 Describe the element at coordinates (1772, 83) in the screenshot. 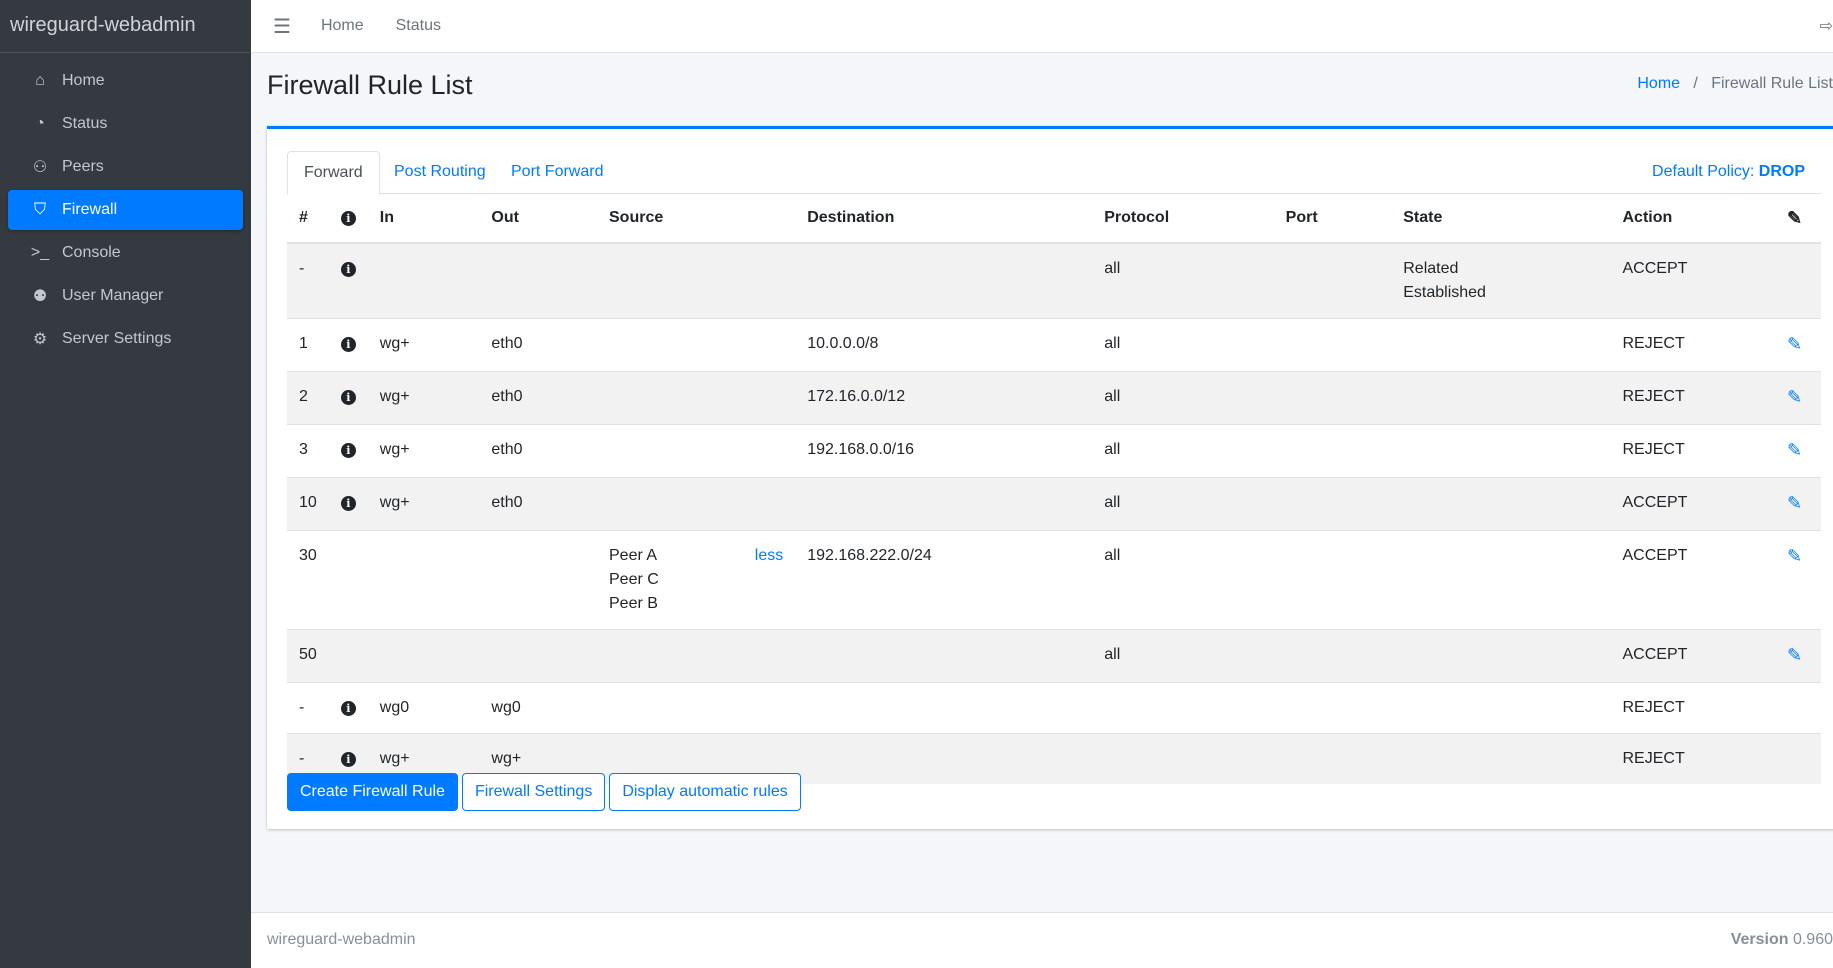

I see `breadcrumb-current: Firewall Rule List` at that location.